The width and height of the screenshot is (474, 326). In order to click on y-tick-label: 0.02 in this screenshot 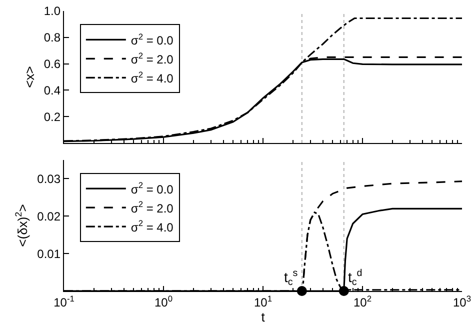, I will do `click(49, 216)`.